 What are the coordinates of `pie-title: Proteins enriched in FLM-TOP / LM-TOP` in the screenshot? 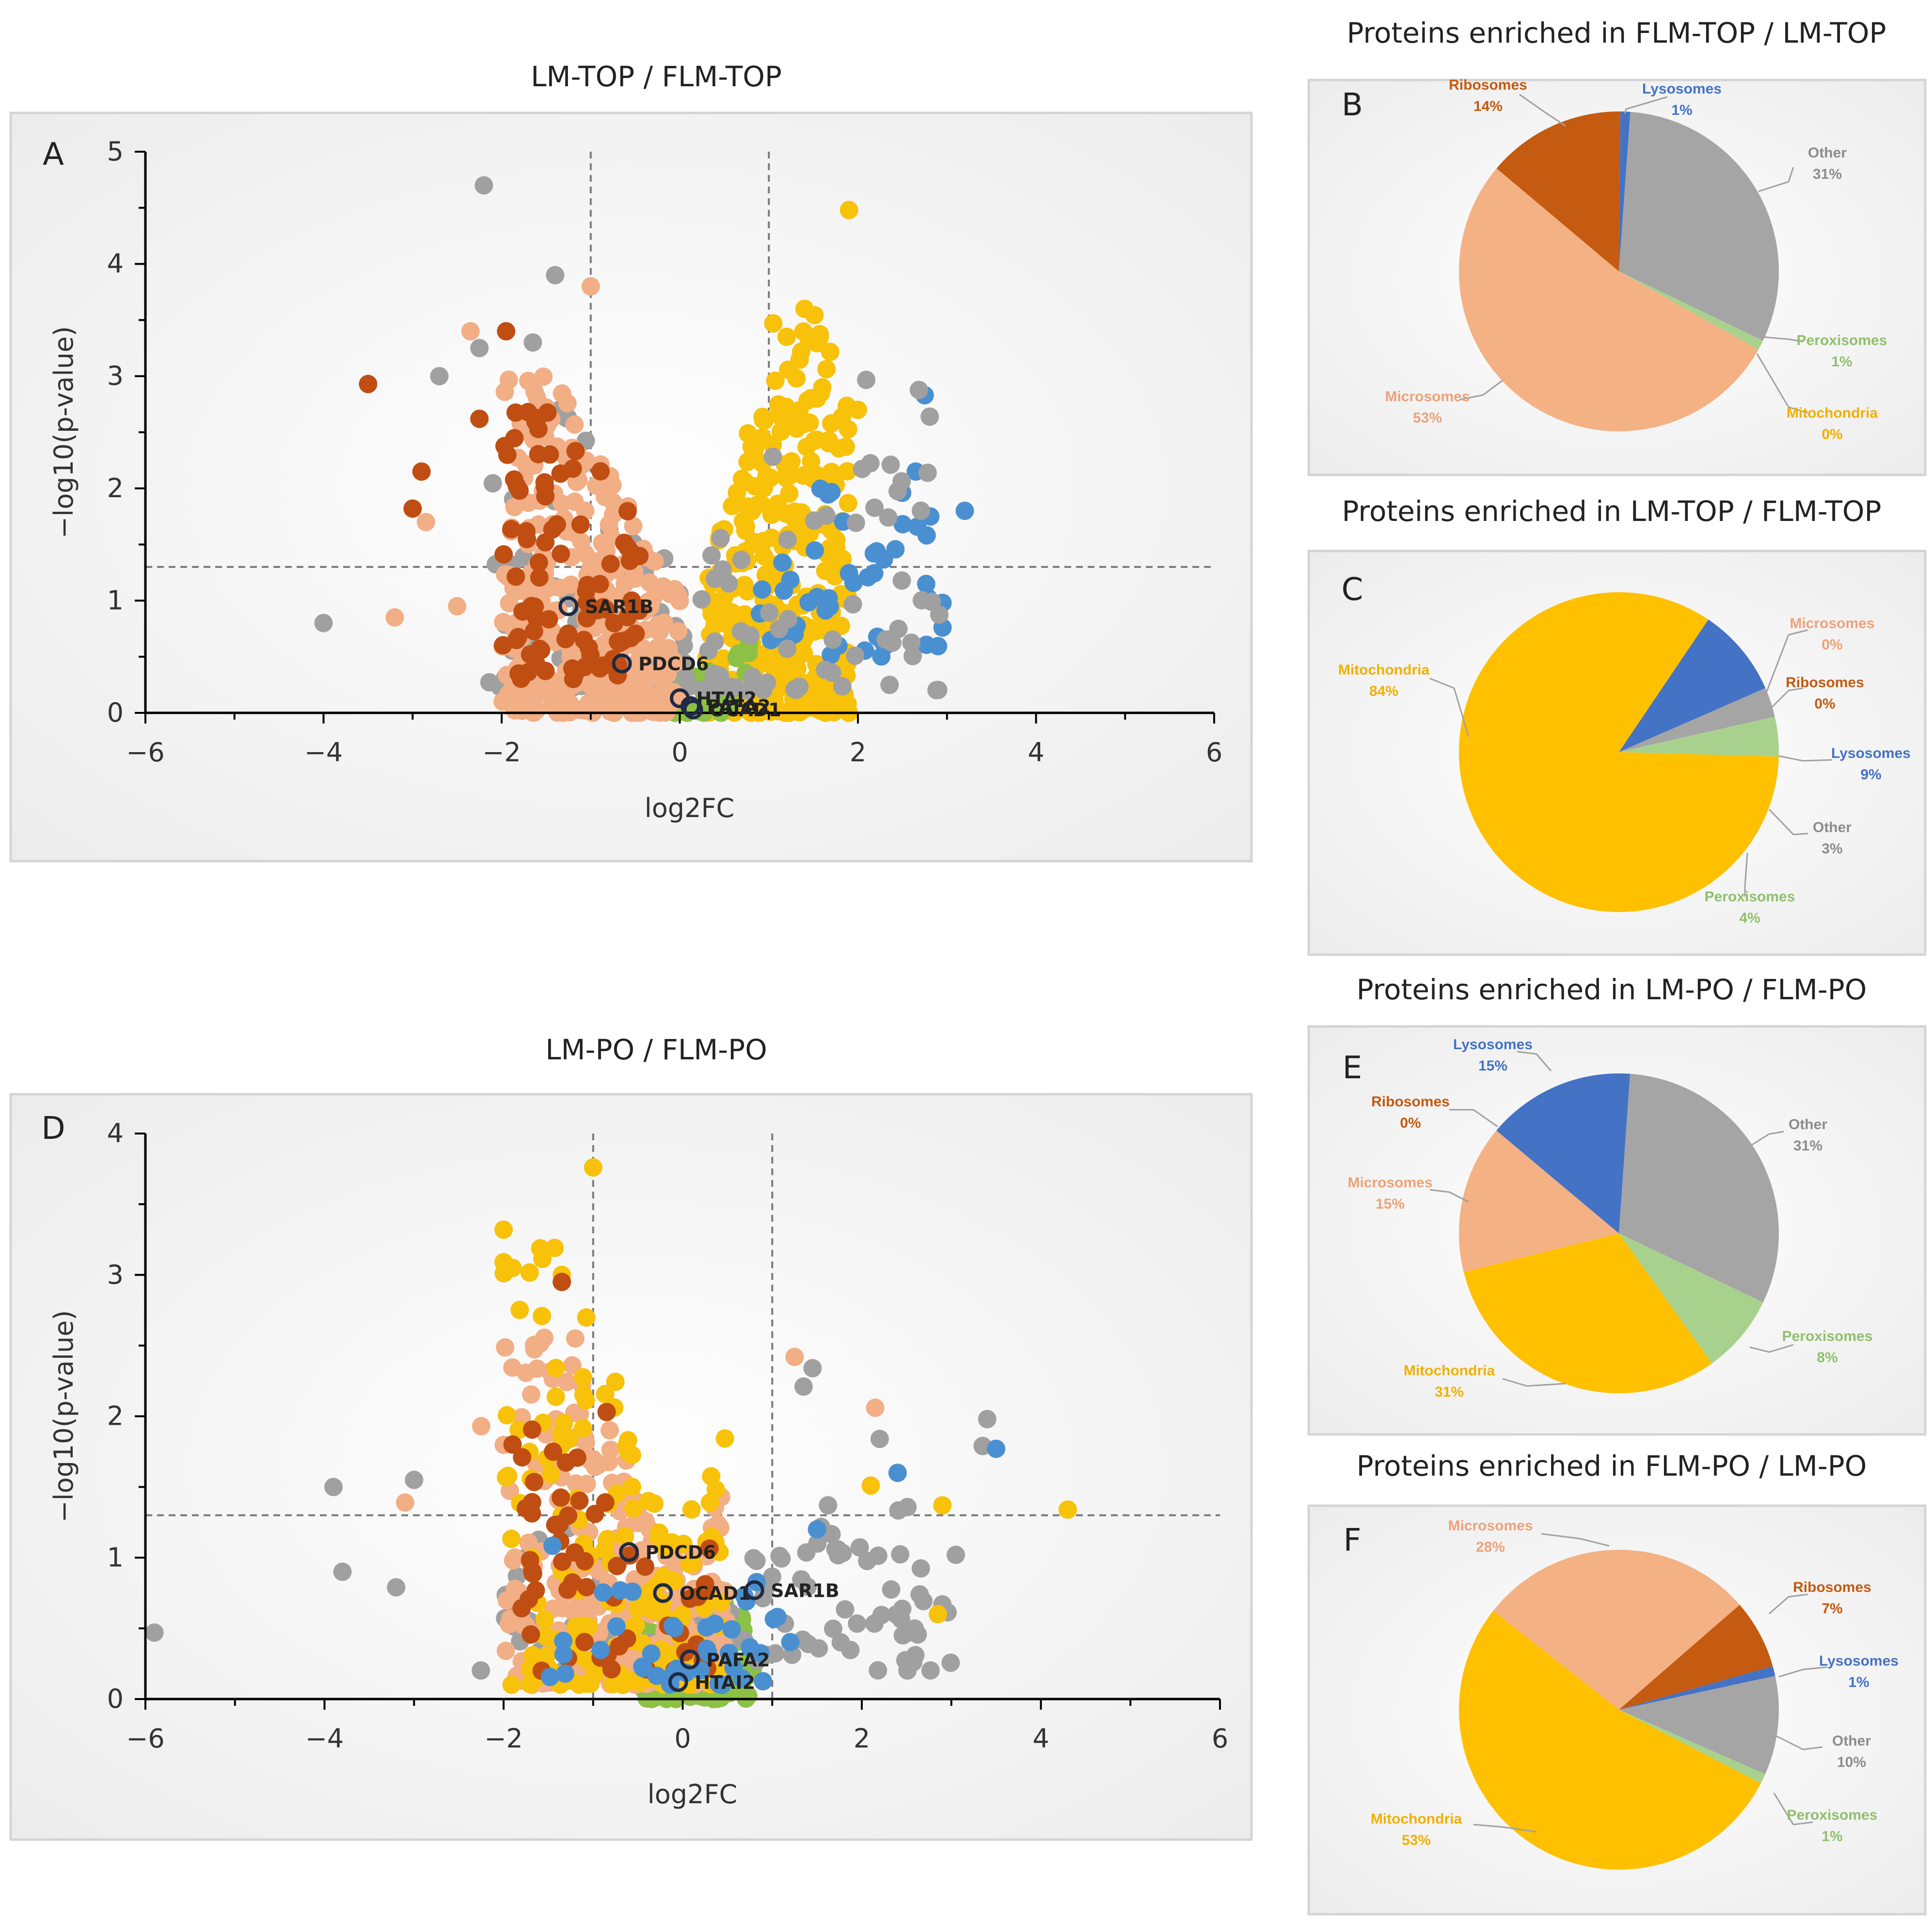 It's located at (1616, 32).